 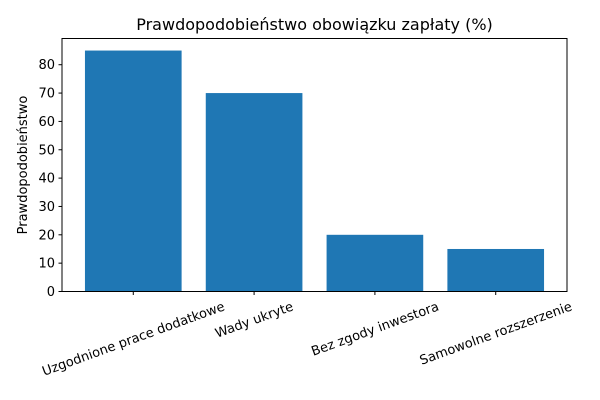 I want to click on y-tick-label: 80, so click(x=46, y=65).